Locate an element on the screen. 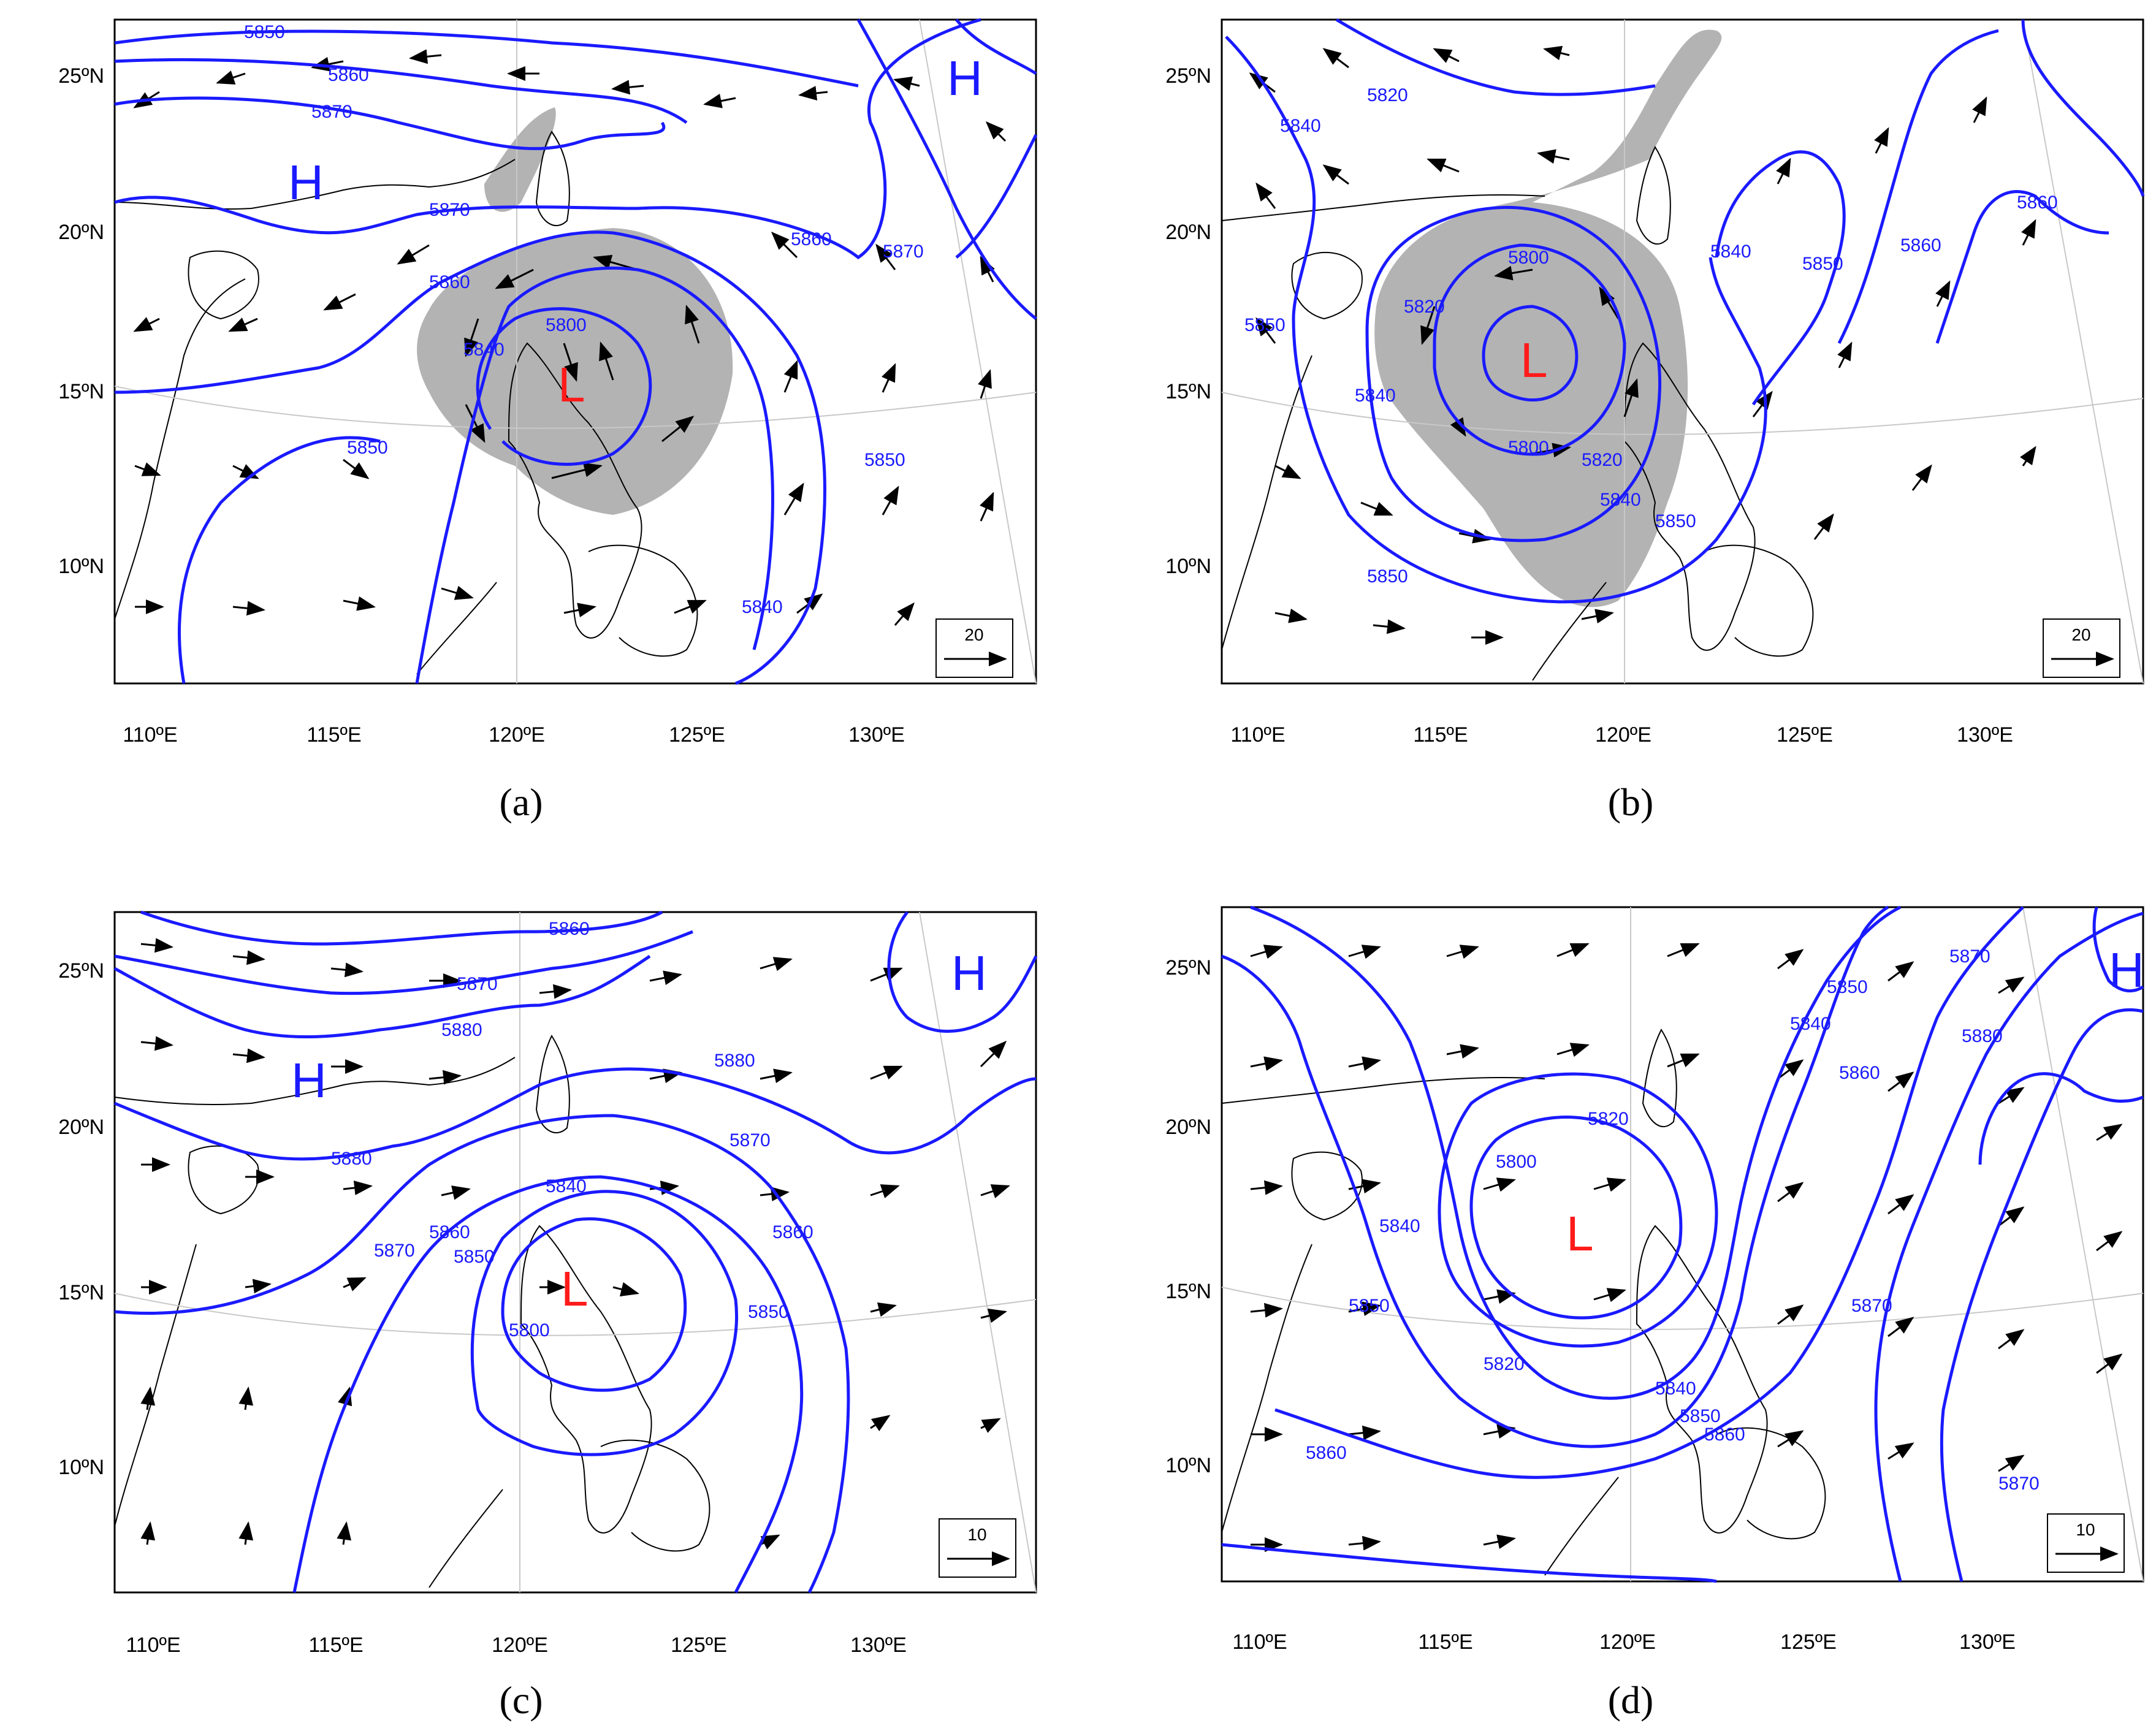 The width and height of the screenshot is (2156, 1723). height-contours is located at coordinates (1685, 311).